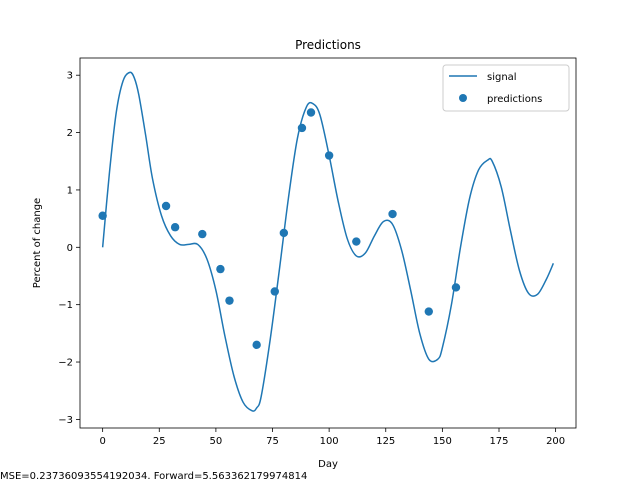  What do you see at coordinates (272, 441) in the screenshot?
I see `x-tick-label: 75` at bounding box center [272, 441].